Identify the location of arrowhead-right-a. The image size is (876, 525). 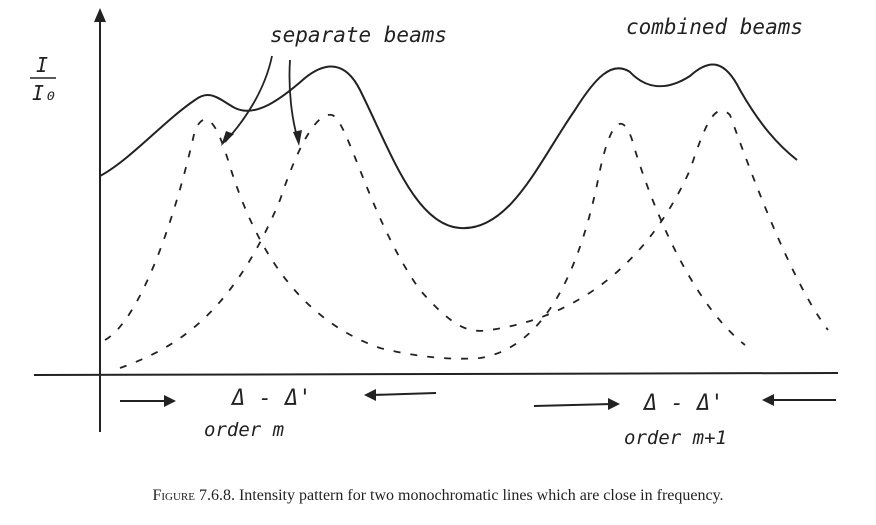
(614, 404).